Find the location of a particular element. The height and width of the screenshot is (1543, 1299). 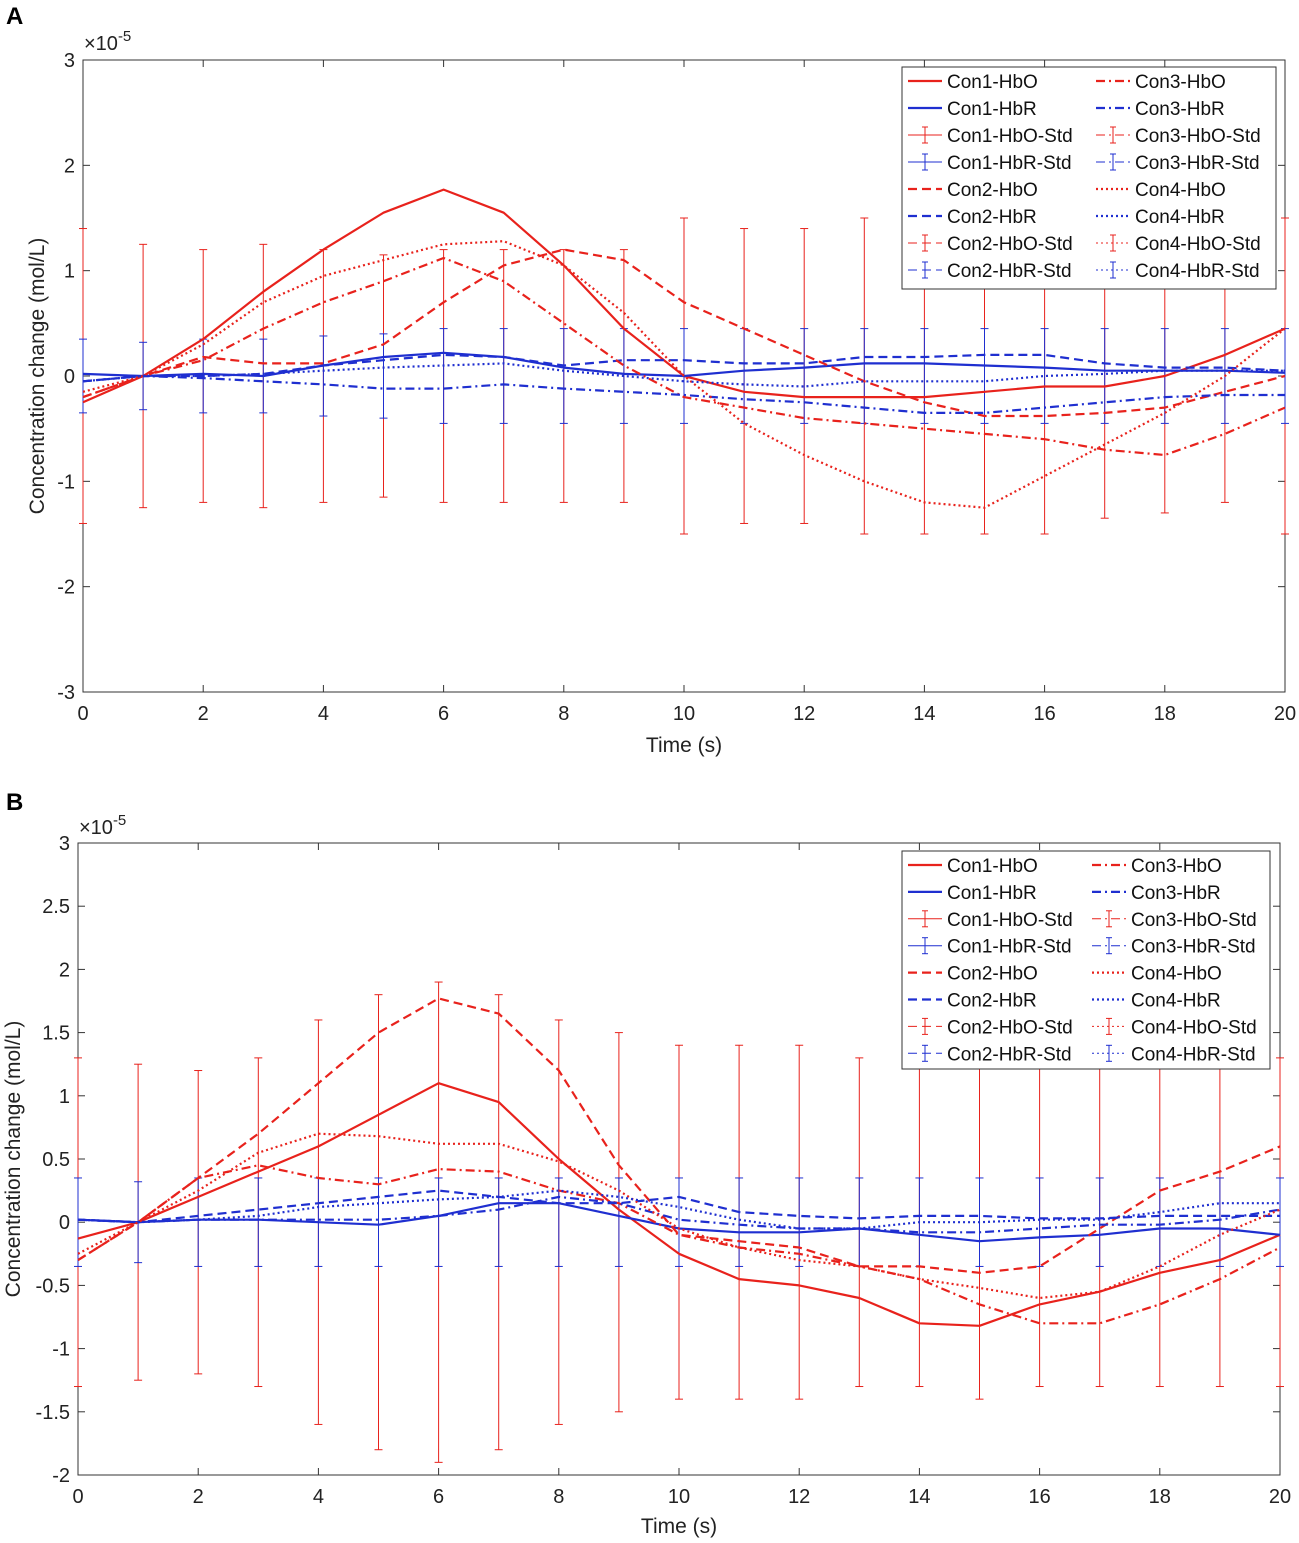

y-tick-label: 1.5 is located at coordinates (56, 1034).